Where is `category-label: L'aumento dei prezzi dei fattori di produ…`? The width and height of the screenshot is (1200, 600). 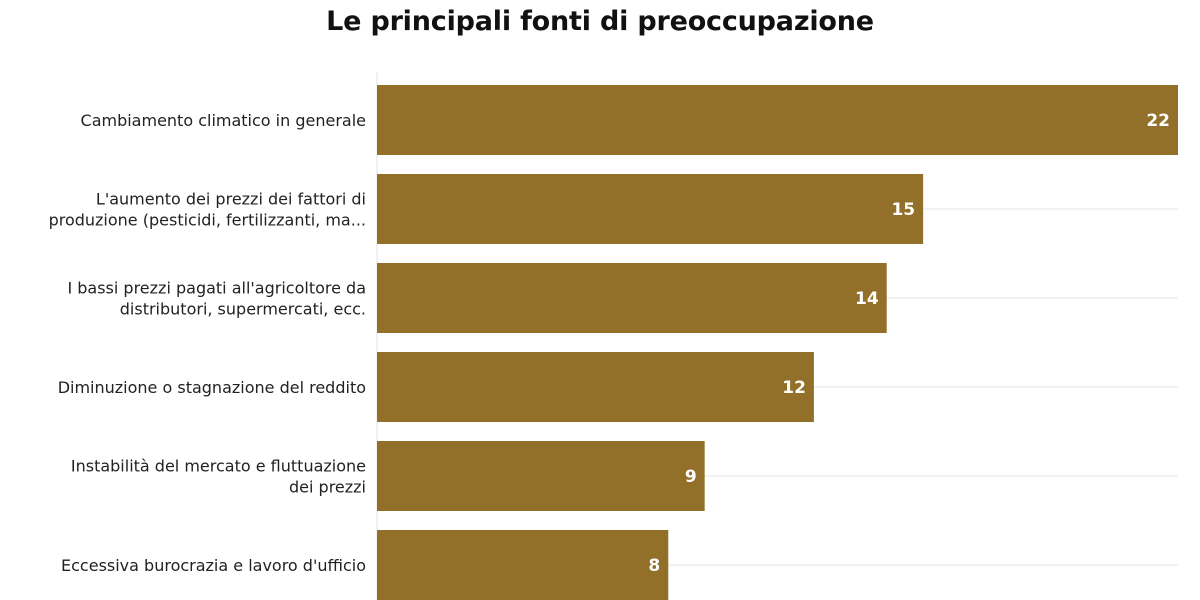 category-label: L'aumento dei prezzi dei fattori di produ… is located at coordinates (207, 210).